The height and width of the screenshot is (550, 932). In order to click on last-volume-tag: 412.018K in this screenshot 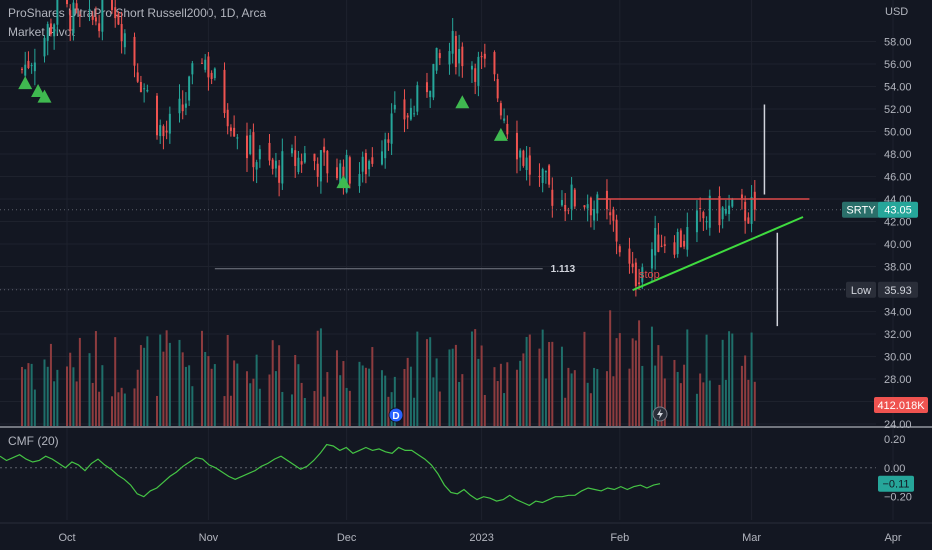, I will do `click(901, 406)`.